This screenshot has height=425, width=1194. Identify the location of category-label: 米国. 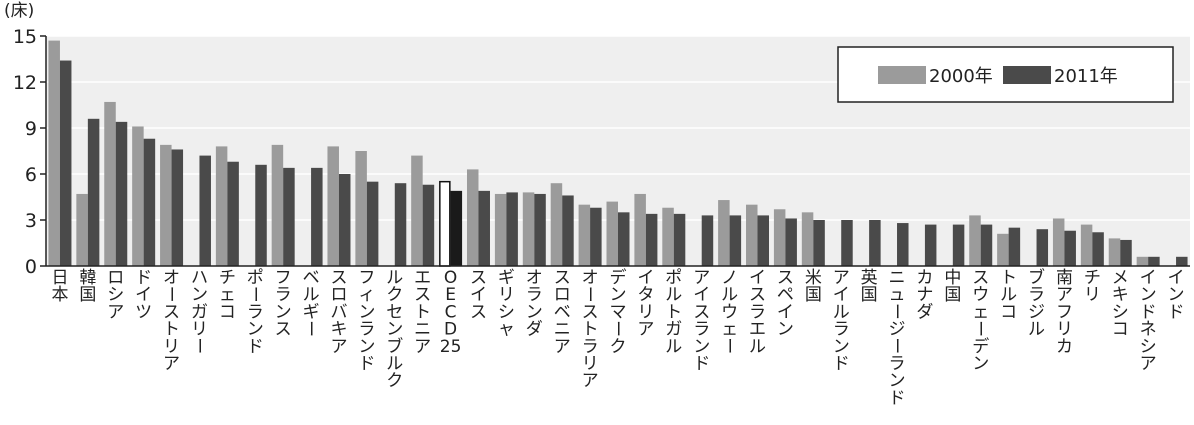
(813, 286).